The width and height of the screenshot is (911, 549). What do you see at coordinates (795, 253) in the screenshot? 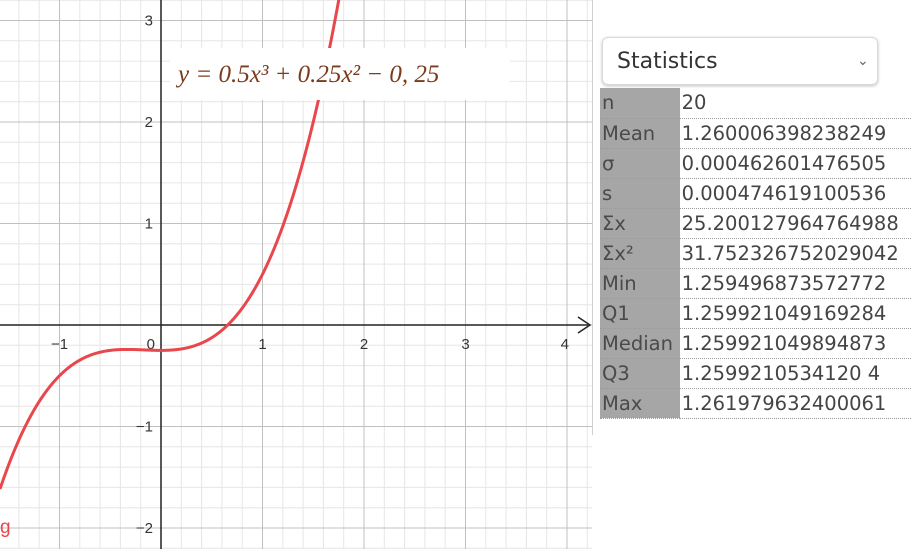
I see `stats-value: 31.752326752029042` at bounding box center [795, 253].